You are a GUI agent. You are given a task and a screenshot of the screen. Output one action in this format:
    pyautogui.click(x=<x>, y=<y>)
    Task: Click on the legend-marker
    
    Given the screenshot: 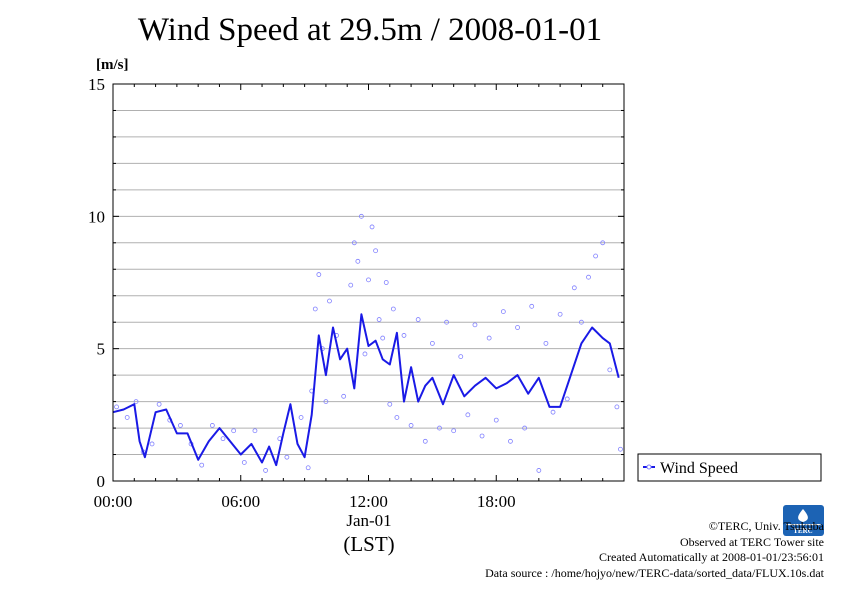 What is the action you would take?
    pyautogui.click(x=649, y=467)
    